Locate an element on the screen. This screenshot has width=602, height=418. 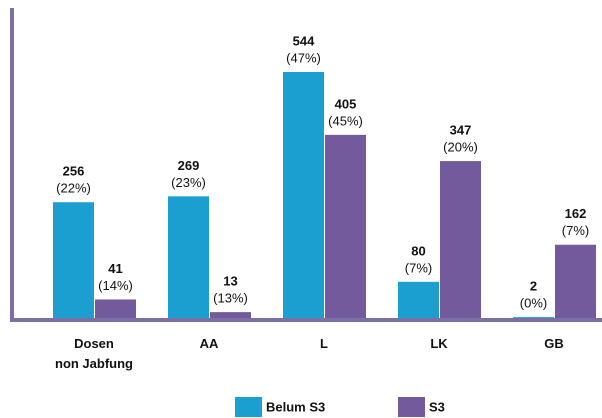
value-label: 347 is located at coordinates (461, 130).